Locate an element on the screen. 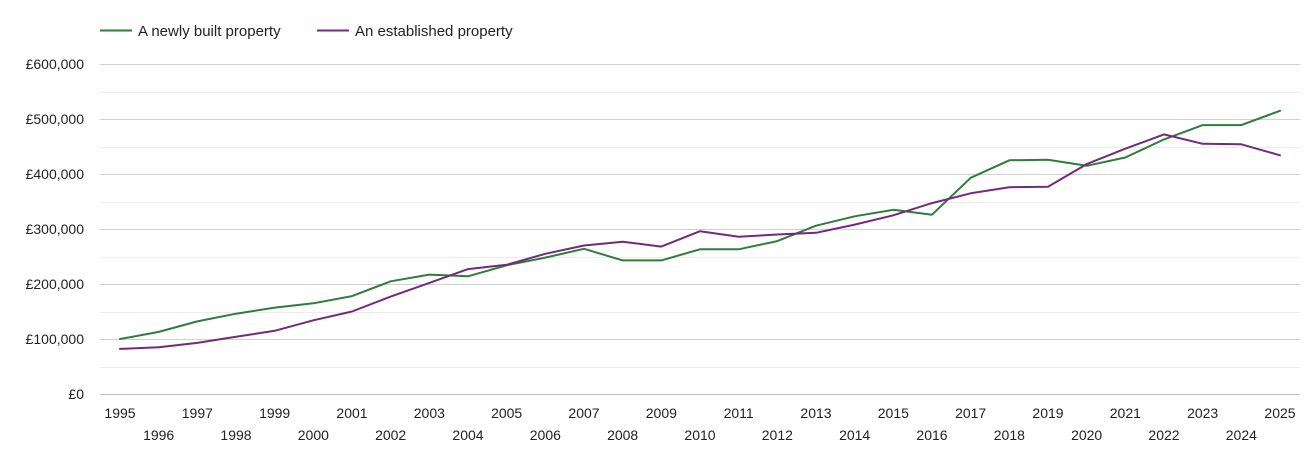 The image size is (1305, 450). x-tick-label: 1995 is located at coordinates (119, 413).